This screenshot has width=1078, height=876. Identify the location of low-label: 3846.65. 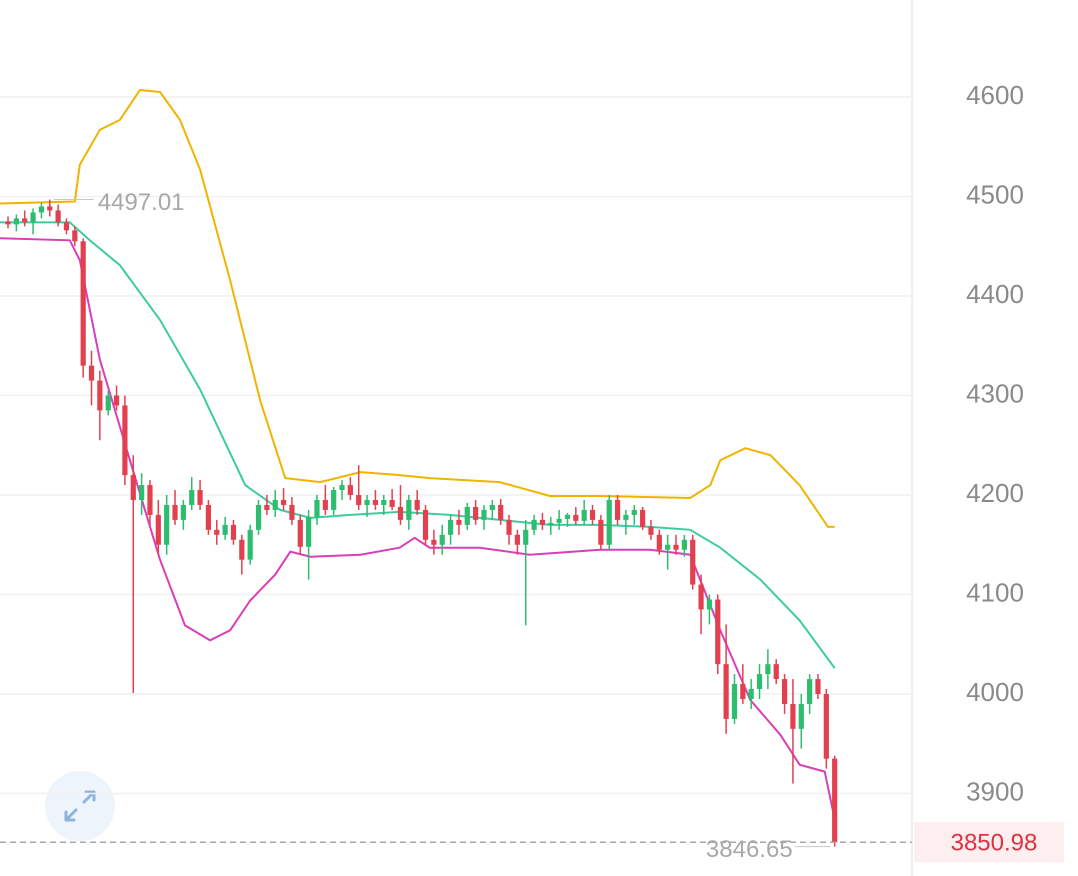
(749, 849).